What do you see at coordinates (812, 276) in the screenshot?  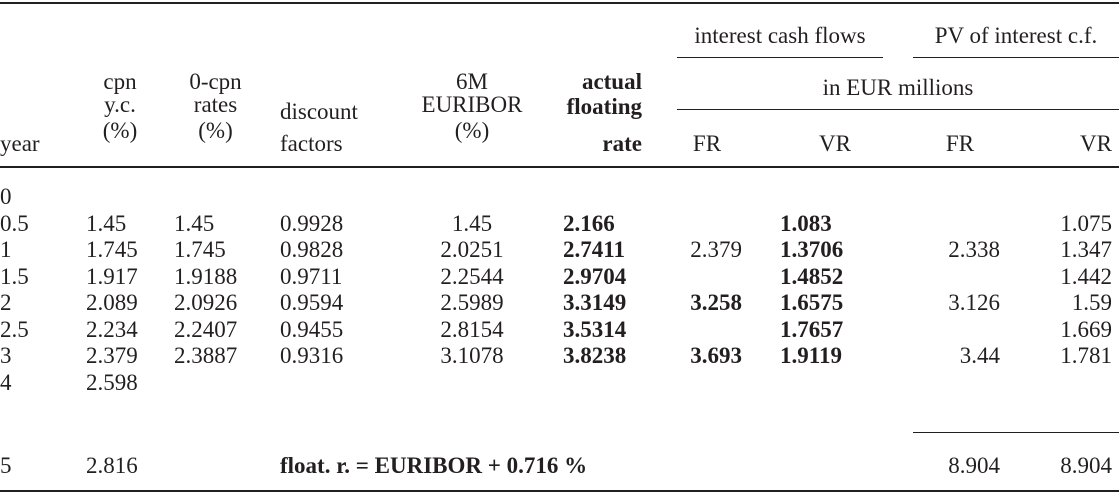 I see `vr-cash-flow-cell: 1.4852` at bounding box center [812, 276].